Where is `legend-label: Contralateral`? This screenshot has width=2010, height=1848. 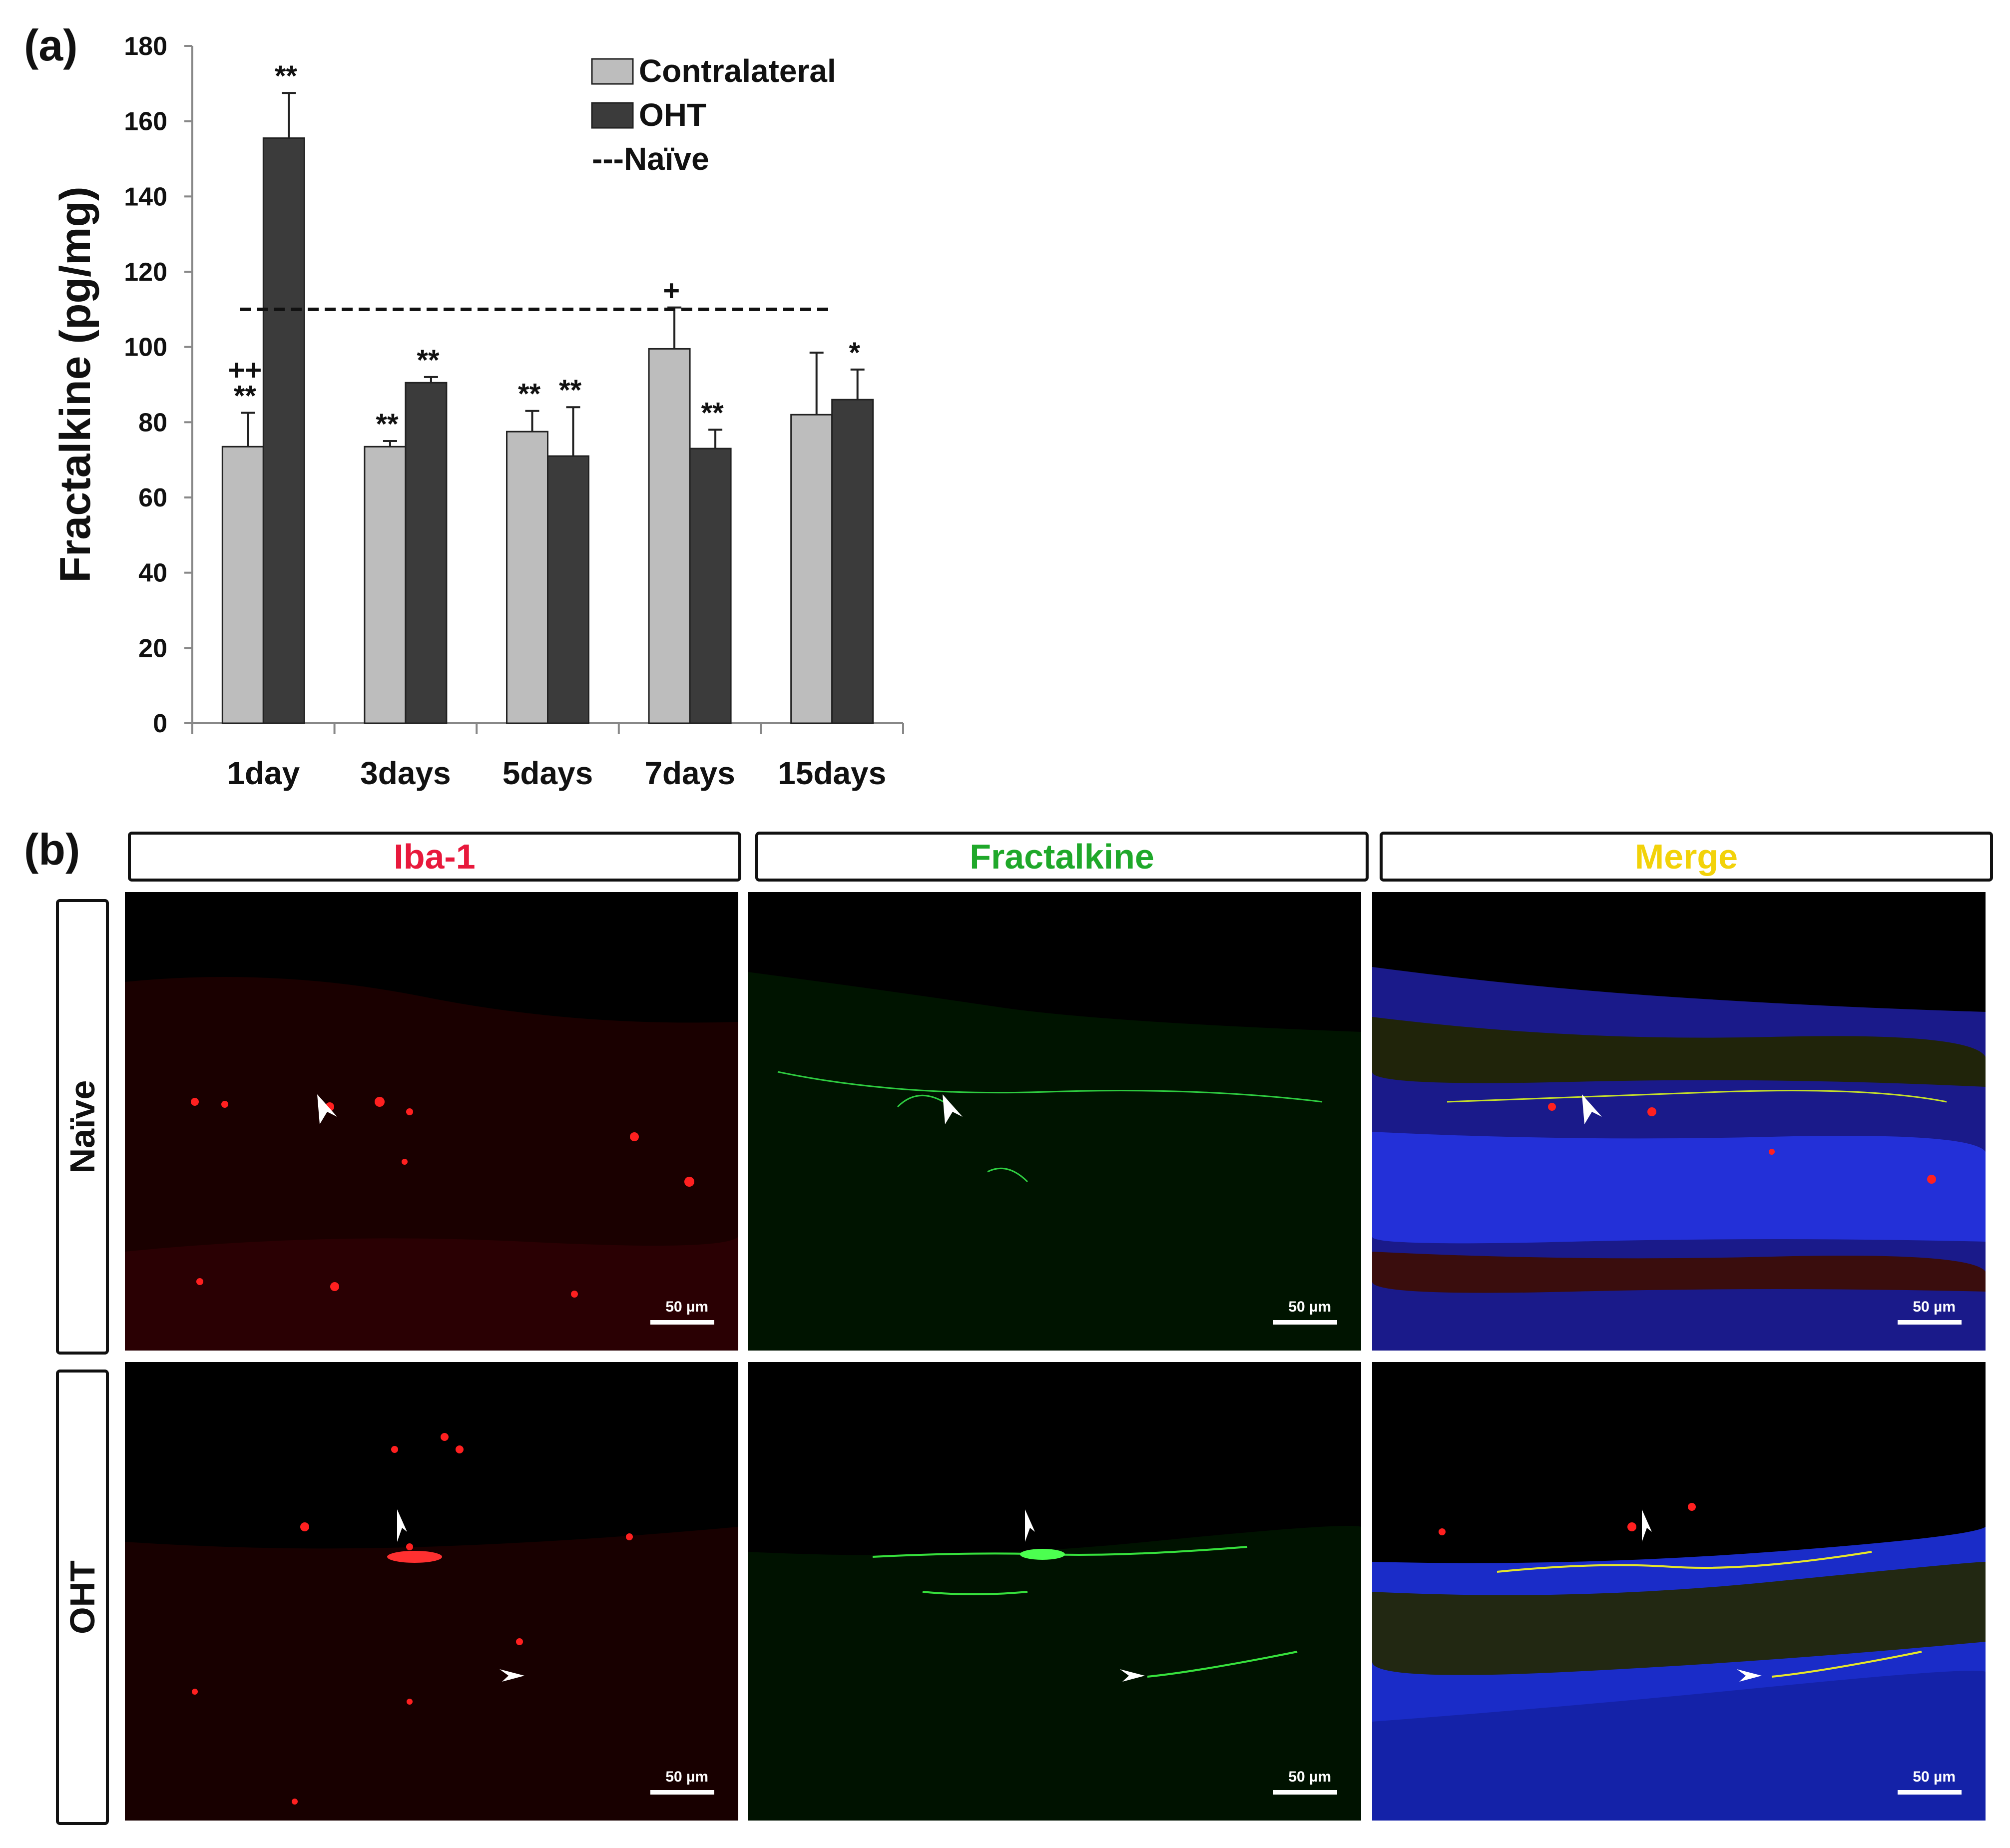
legend-label: Contralateral is located at coordinates (737, 71).